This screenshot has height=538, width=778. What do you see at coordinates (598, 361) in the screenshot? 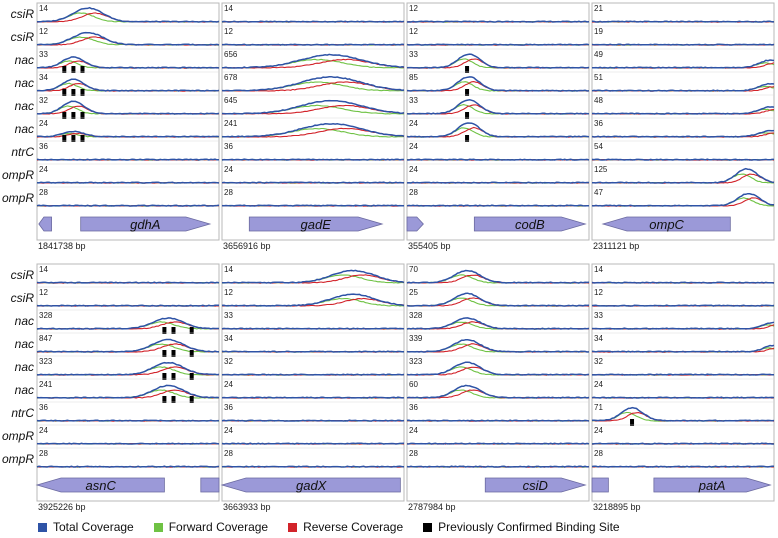
I see `track-max-value: 32` at bounding box center [598, 361].